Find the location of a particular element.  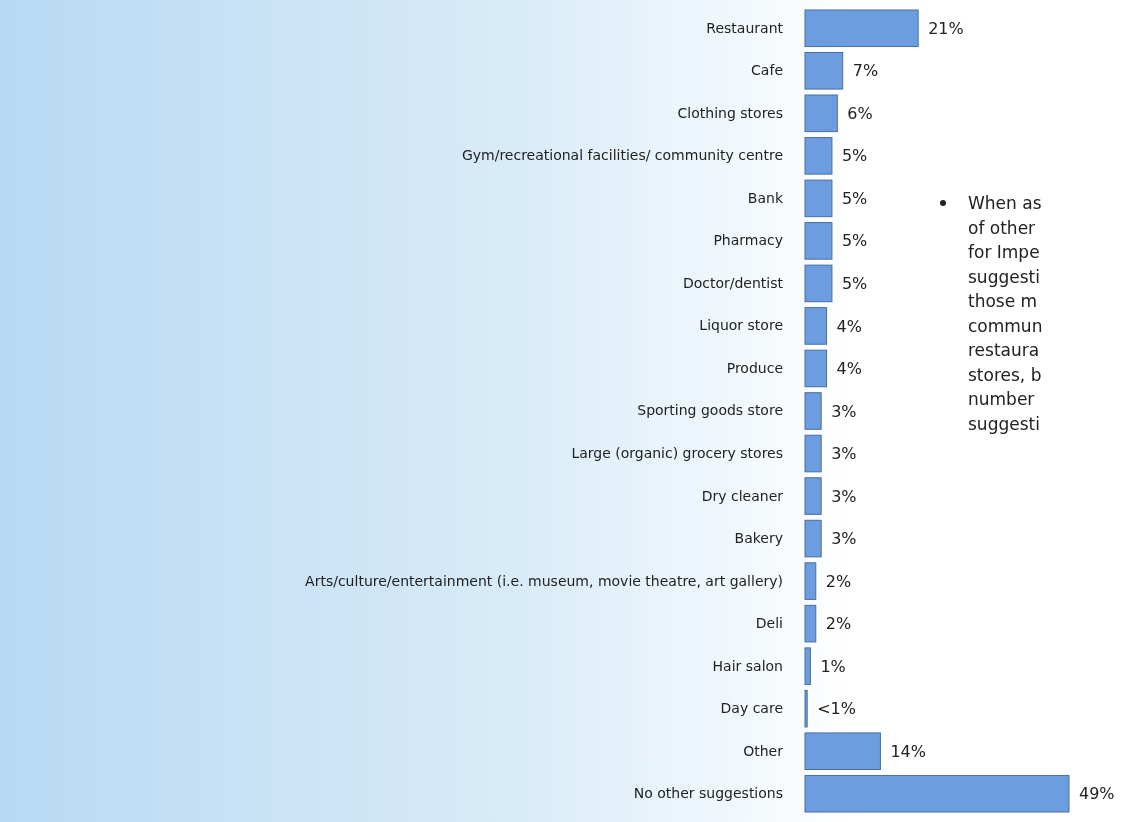

y-tick-label: Deli is located at coordinates (769, 623).